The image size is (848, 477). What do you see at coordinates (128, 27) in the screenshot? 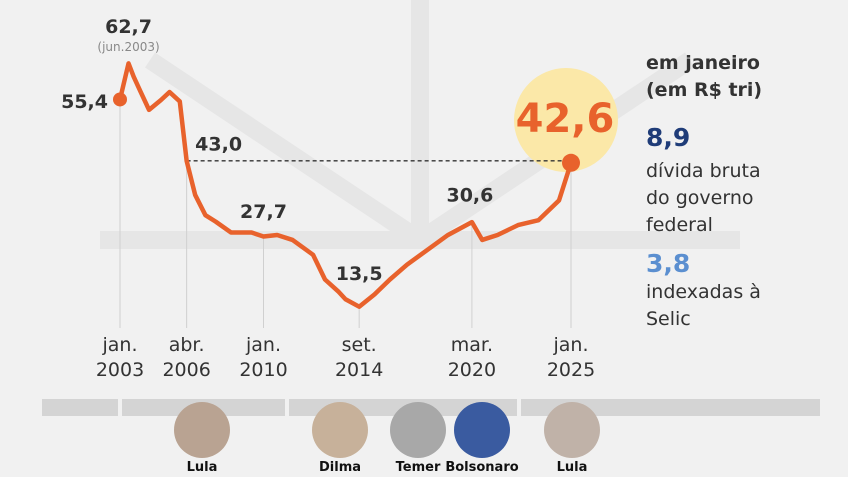
I see `value-label: 62,7` at bounding box center [128, 27].